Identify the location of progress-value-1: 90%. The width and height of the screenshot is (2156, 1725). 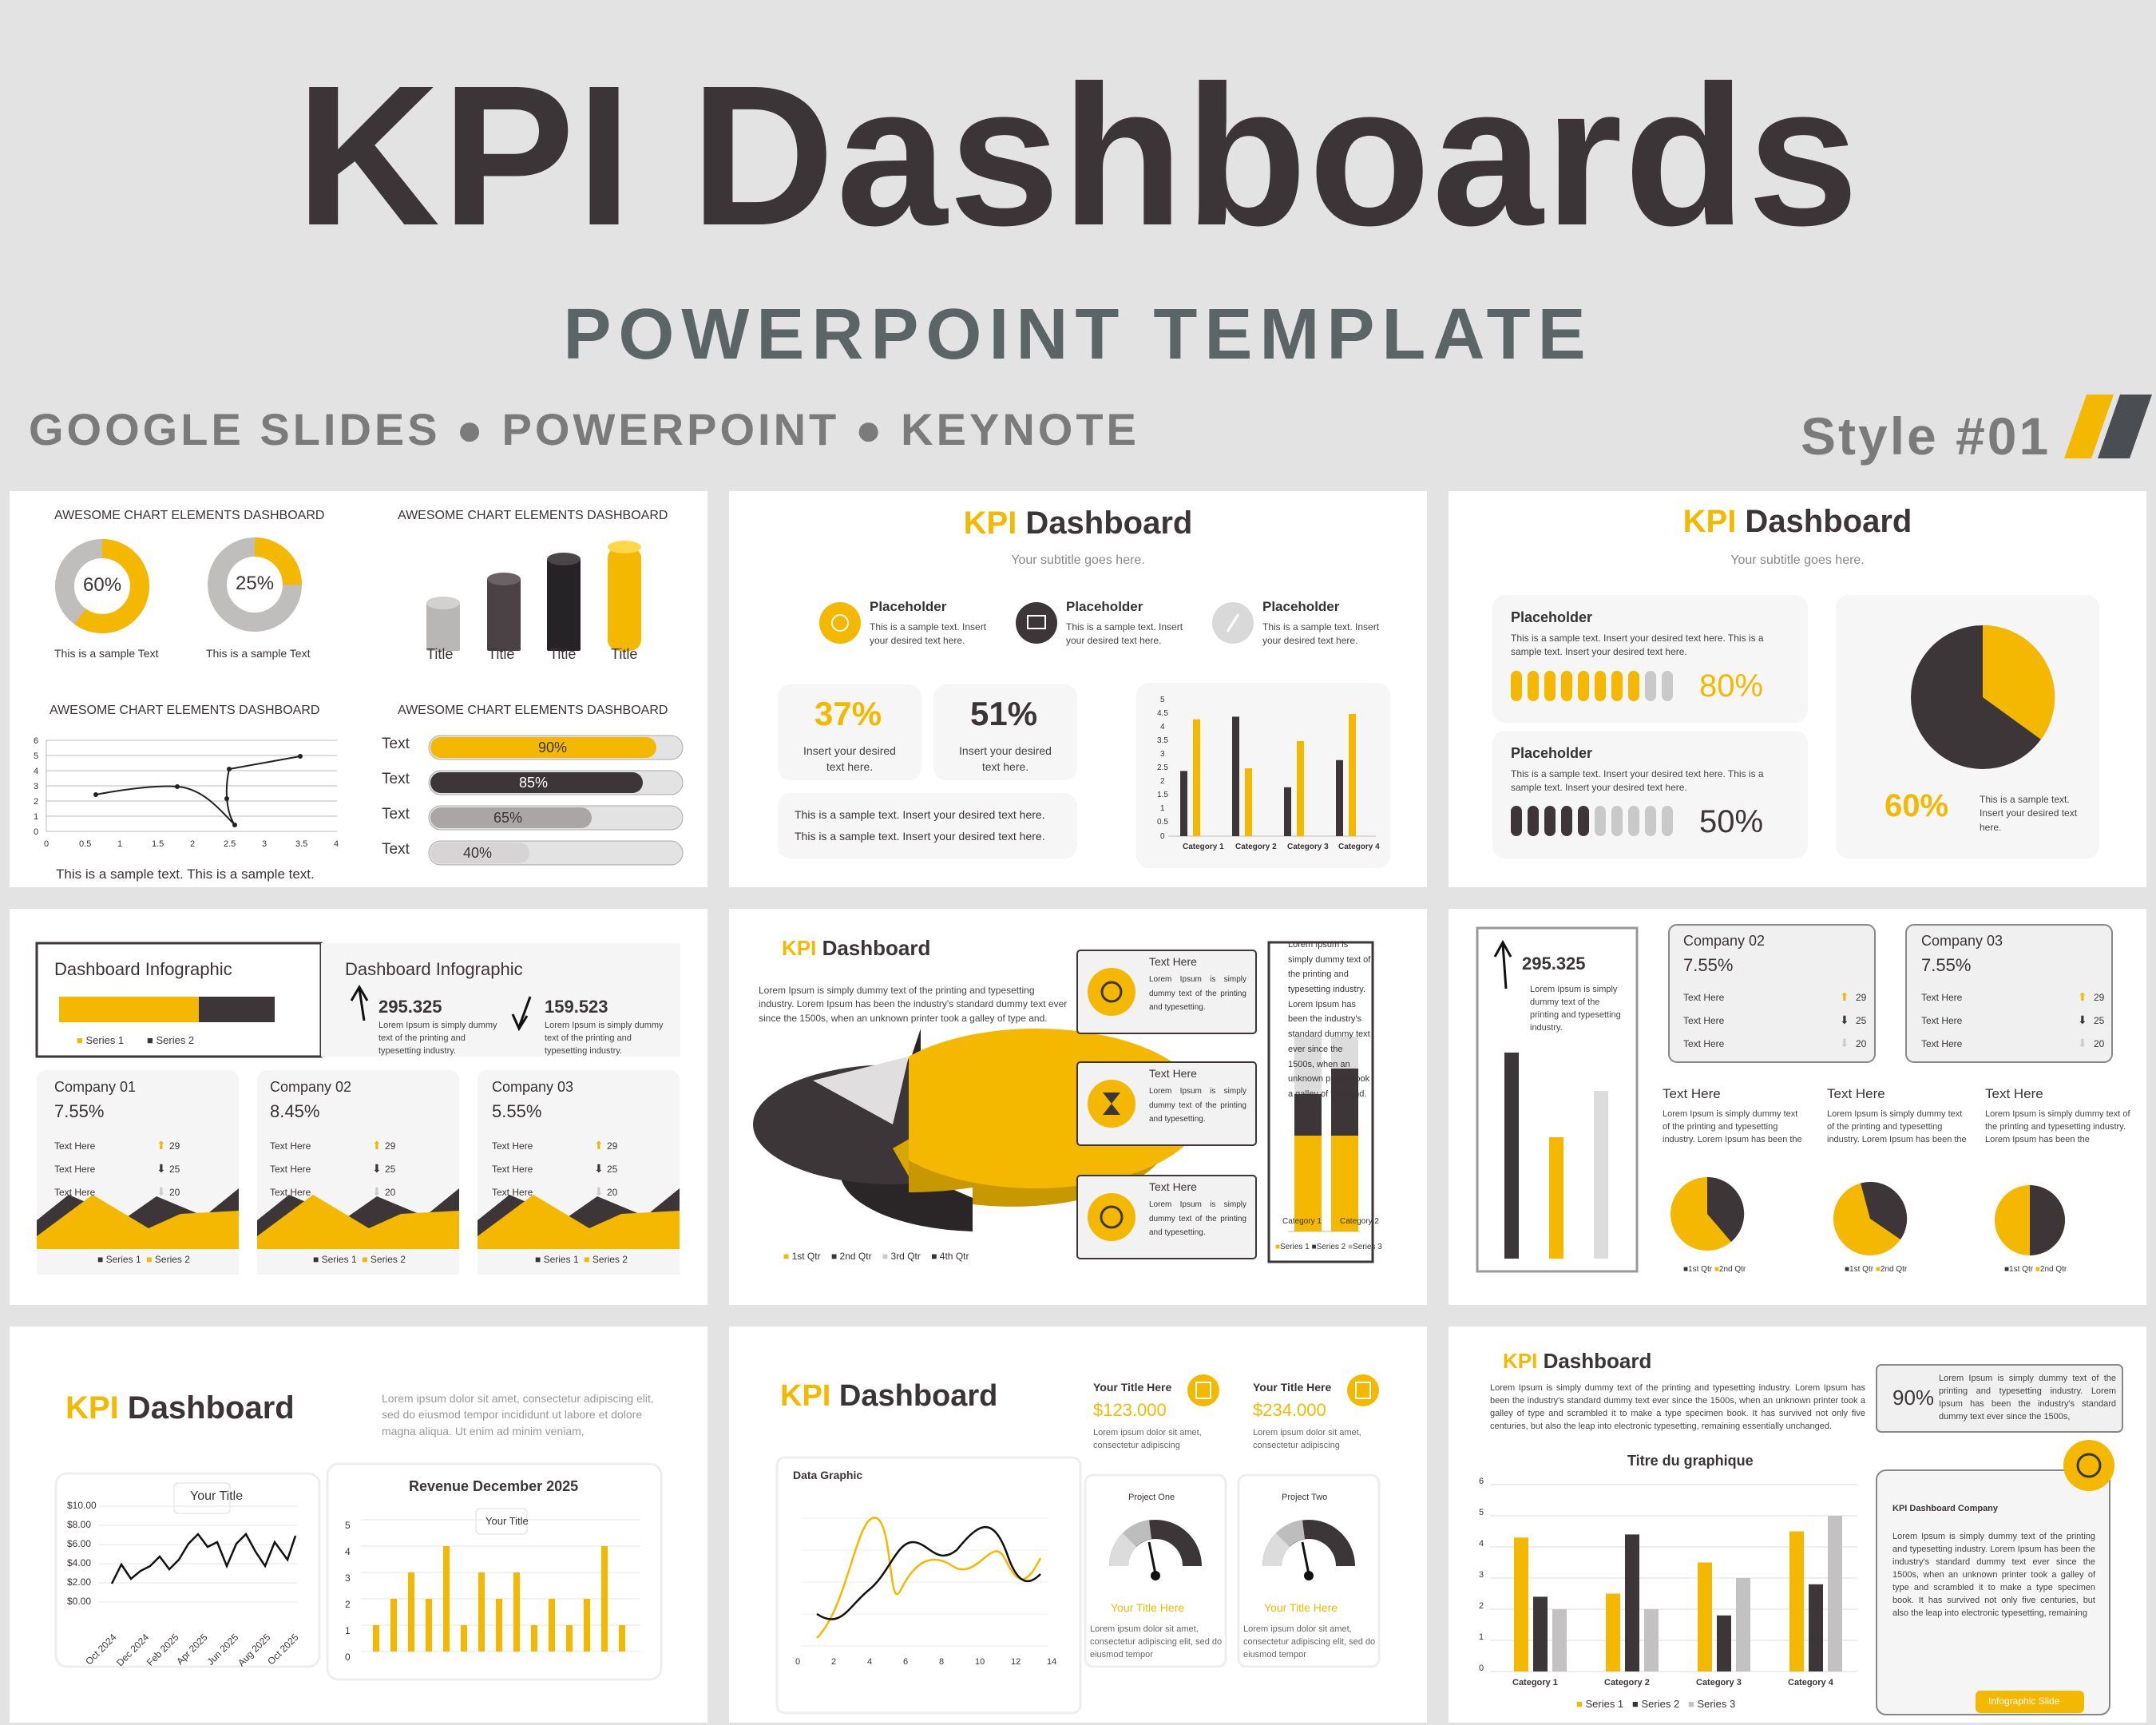
(553, 748).